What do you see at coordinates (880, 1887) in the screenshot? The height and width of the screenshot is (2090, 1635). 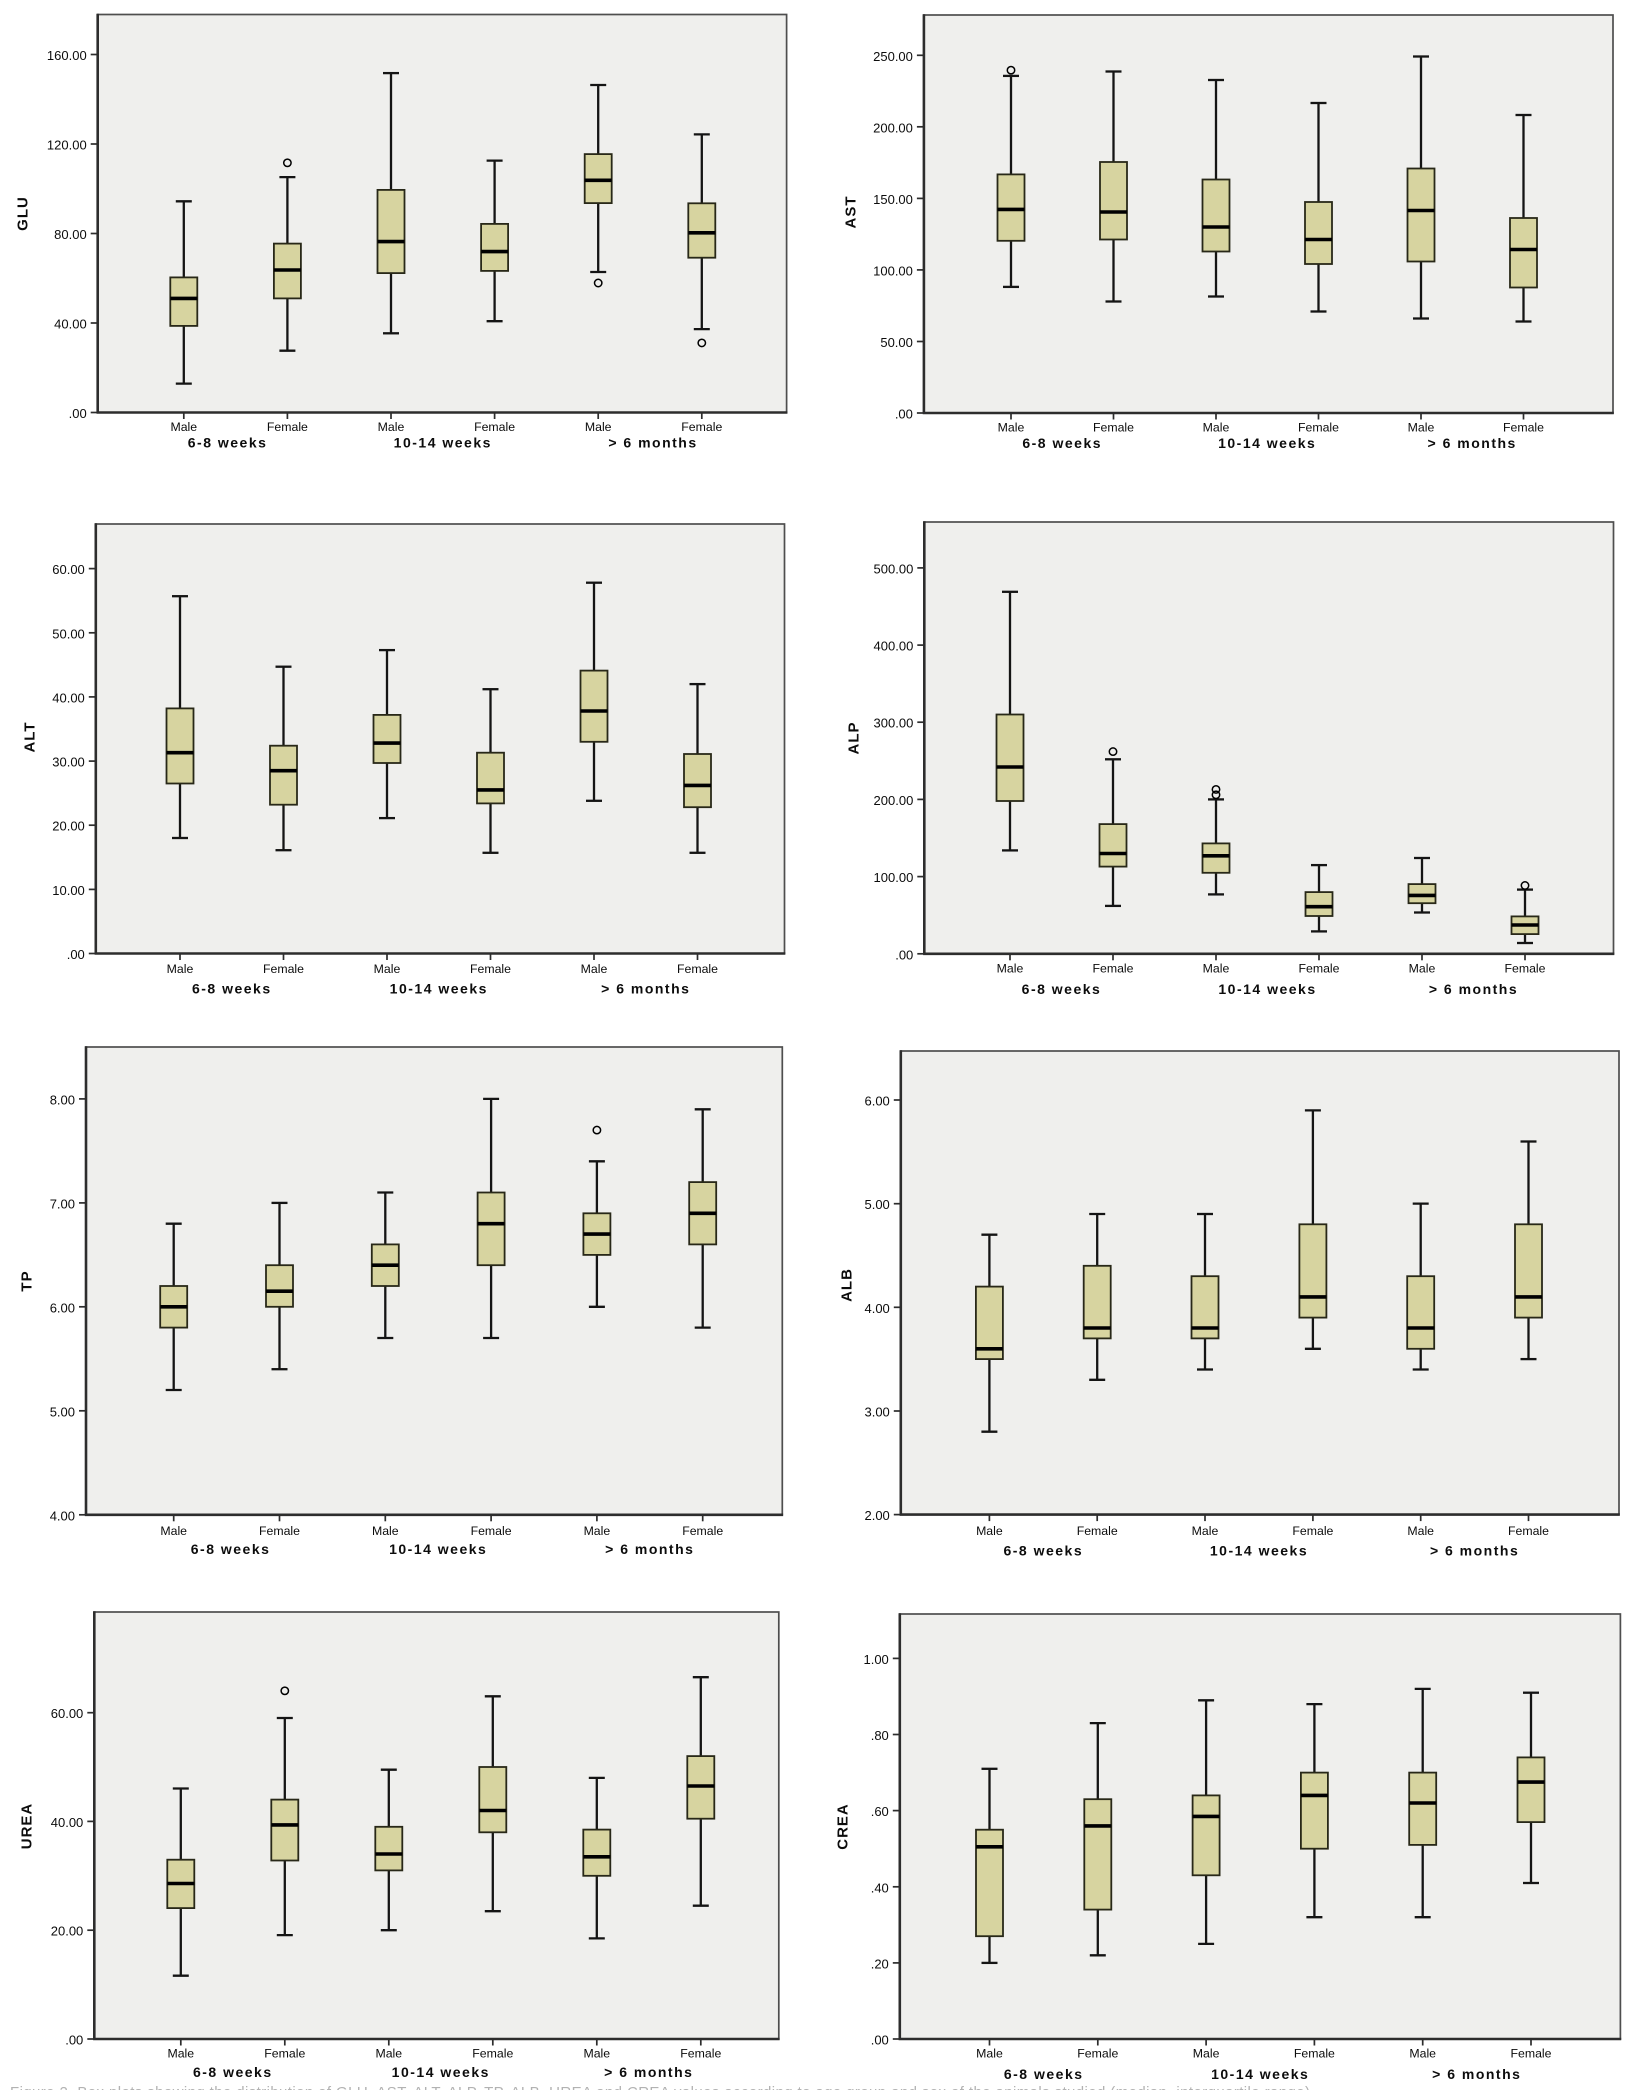 I see `svg-text: .40` at bounding box center [880, 1887].